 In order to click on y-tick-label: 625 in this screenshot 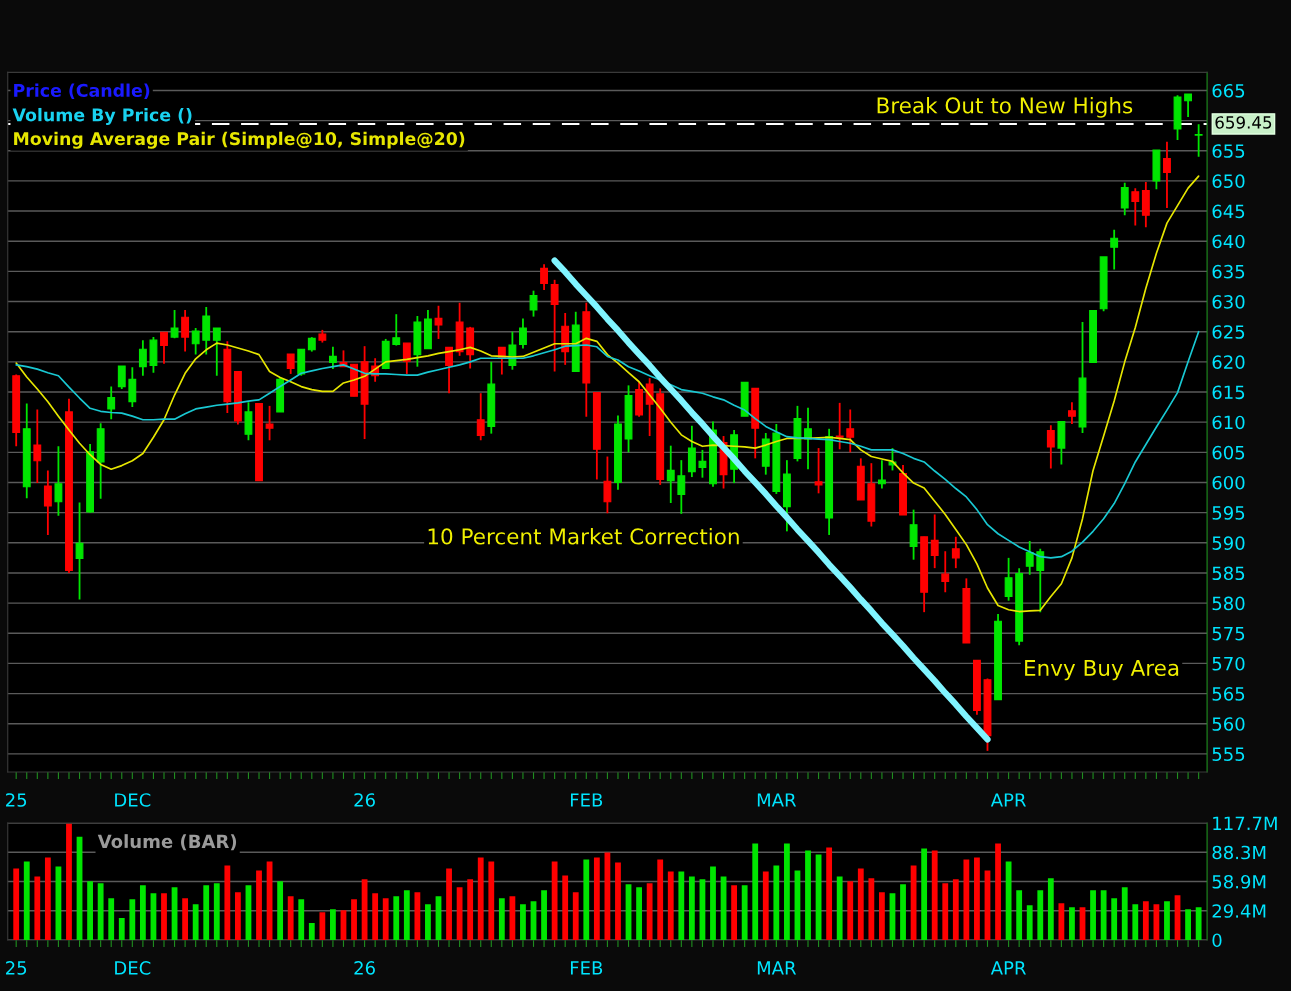, I will do `click(1228, 332)`.